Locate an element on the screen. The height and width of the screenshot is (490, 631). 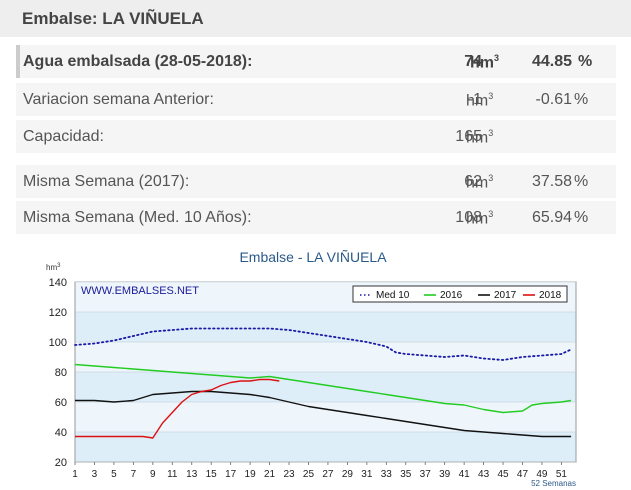
page-title: Embalse: LA VIÑUELA is located at coordinates (113, 18).